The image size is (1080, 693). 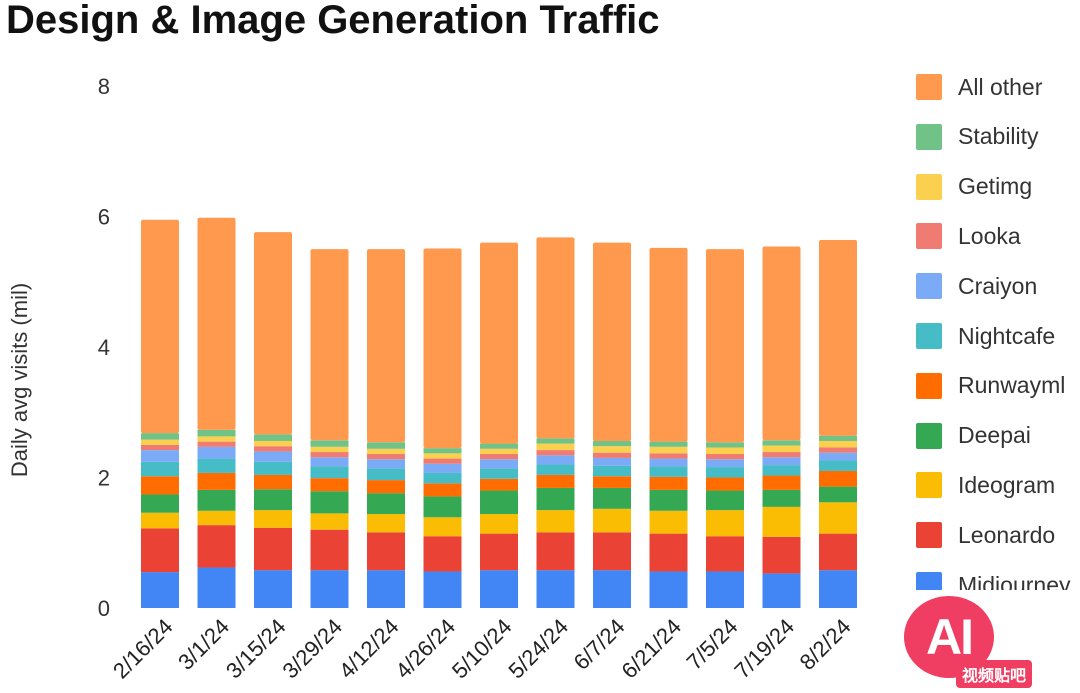 I want to click on legend-label: Looka, so click(x=989, y=235).